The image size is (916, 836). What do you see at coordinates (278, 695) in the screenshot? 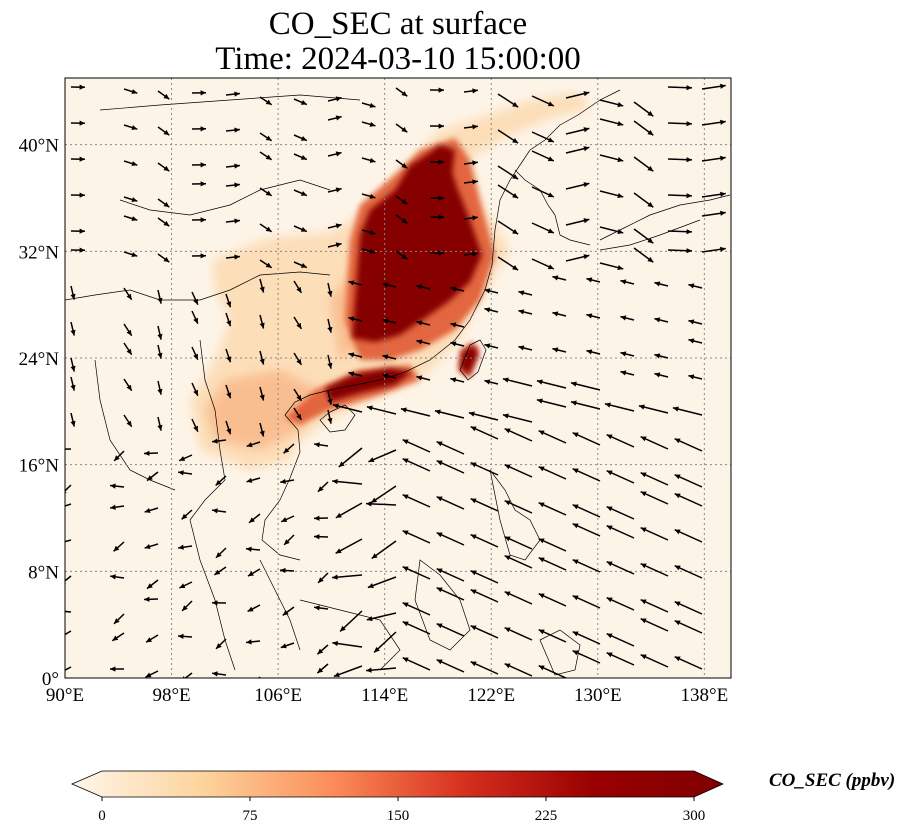
I see `lon-tick-label: 106°E` at bounding box center [278, 695].